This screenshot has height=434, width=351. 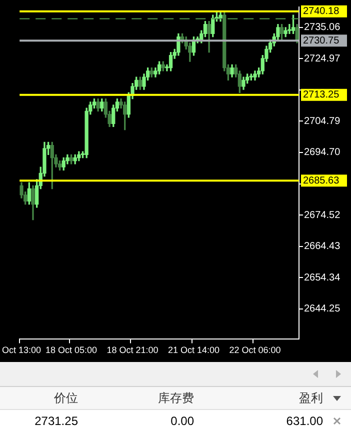 What do you see at coordinates (321, 12) in the screenshot?
I see `ref-line-label: 2740.18` at bounding box center [321, 12].